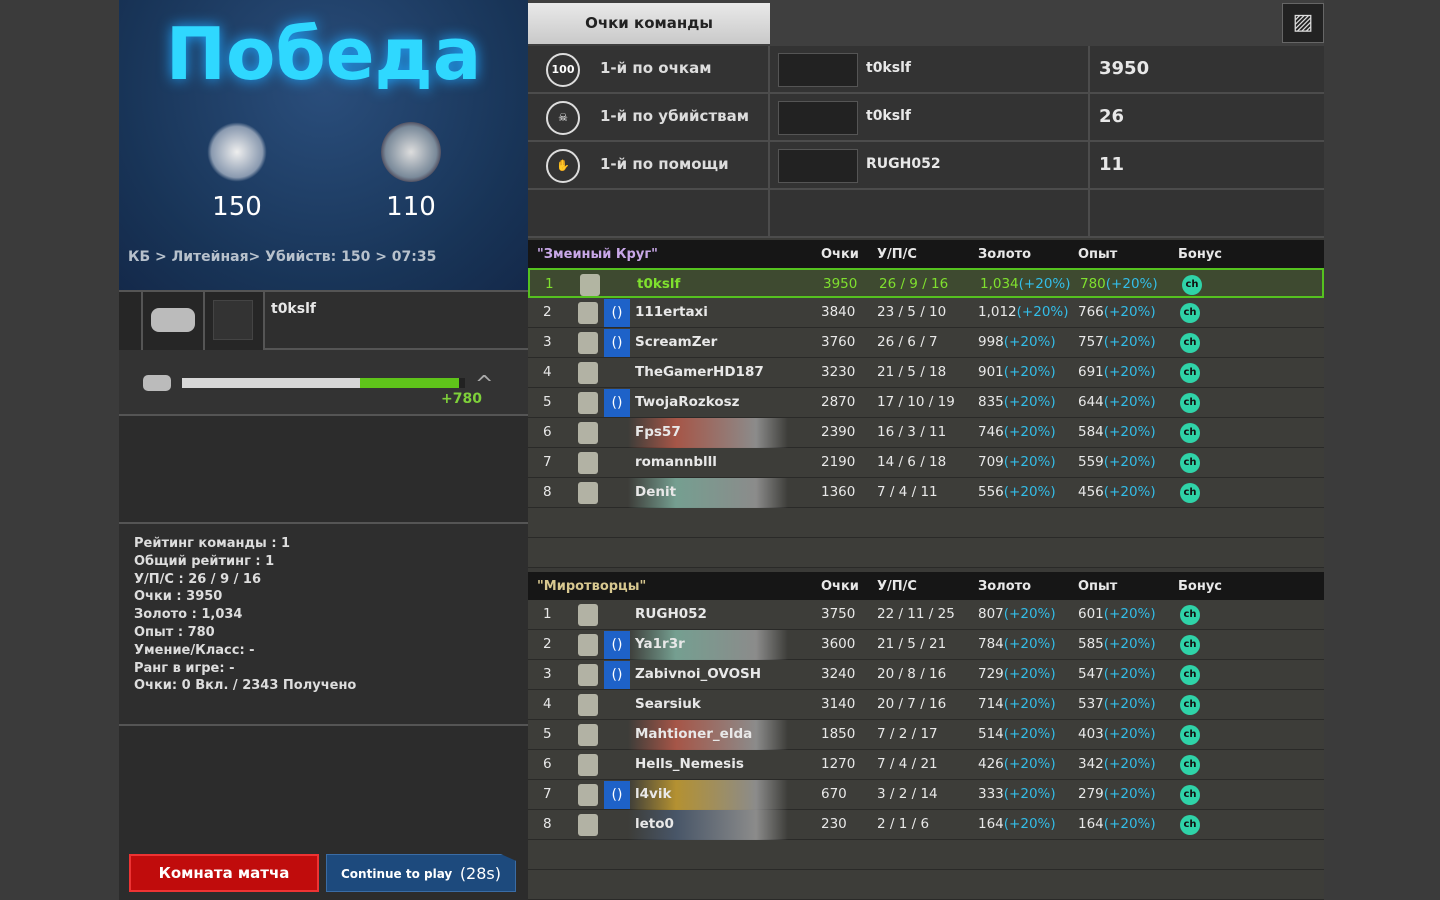 This screenshot has height=900, width=1440. I want to click on player-kda: 23 / 5 / 10, so click(912, 312).